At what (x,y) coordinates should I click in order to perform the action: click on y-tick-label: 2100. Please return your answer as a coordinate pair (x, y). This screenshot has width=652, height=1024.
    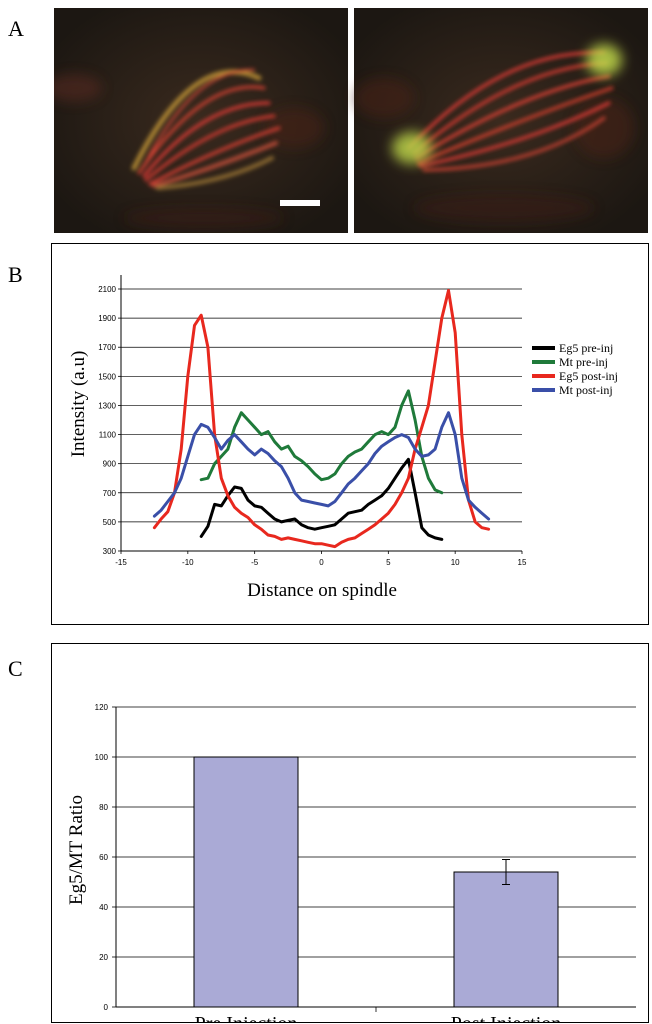
    Looking at the image, I should click on (107, 289).